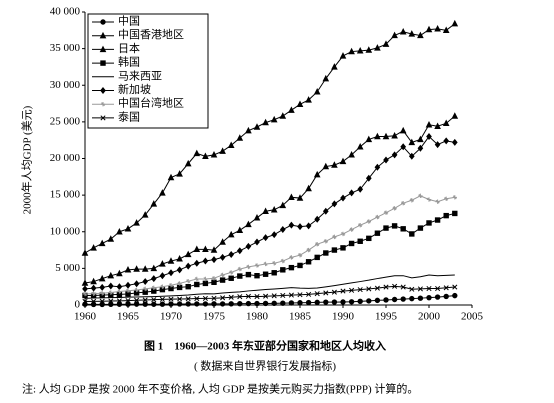 The width and height of the screenshot is (554, 403). What do you see at coordinates (269, 293) in the screenshot?
I see `series-line` at bounding box center [269, 293].